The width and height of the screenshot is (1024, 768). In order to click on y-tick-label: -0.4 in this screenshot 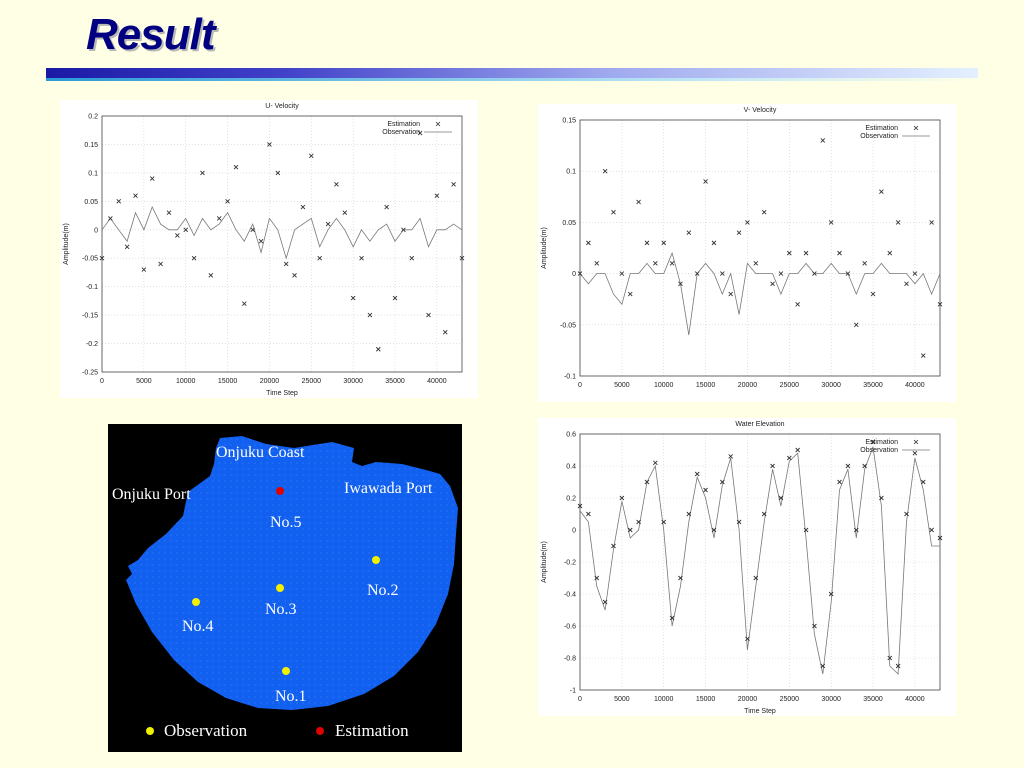, I will do `click(570, 595)`.